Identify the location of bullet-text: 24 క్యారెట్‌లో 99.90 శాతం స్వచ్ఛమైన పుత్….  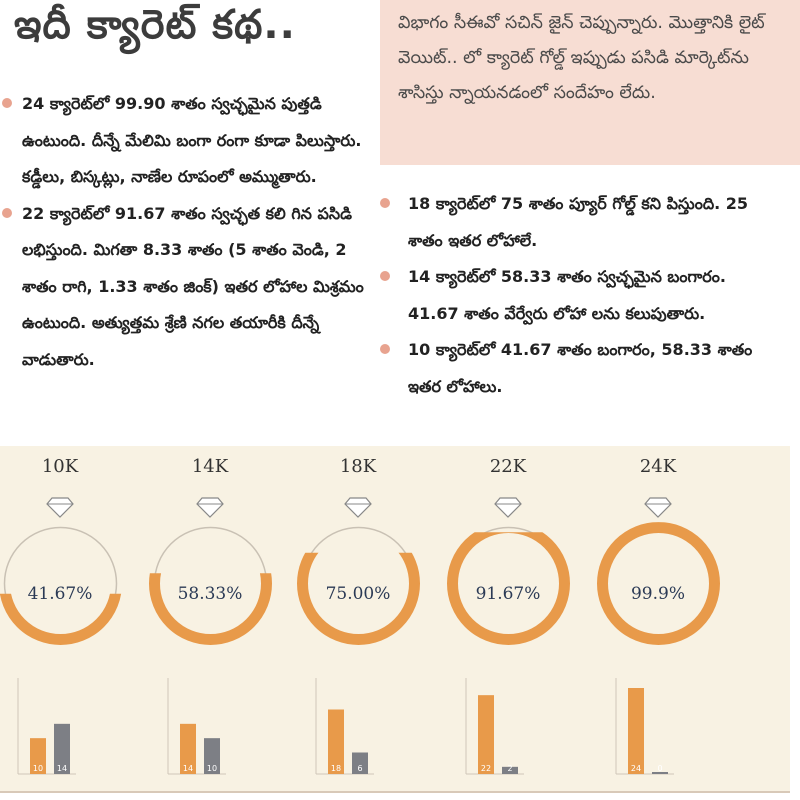
(192, 140).